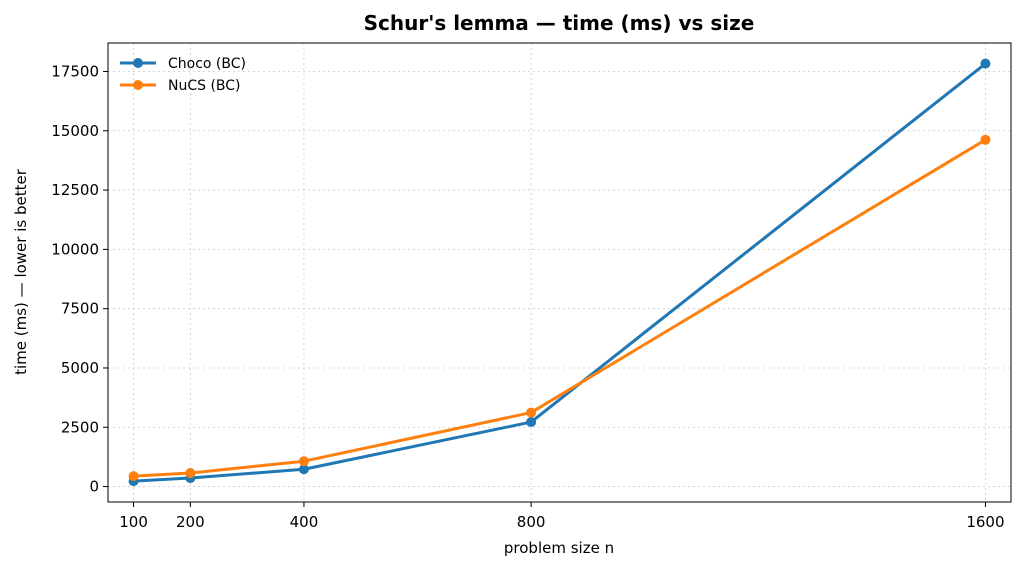 The height and width of the screenshot is (570, 1024). What do you see at coordinates (75, 131) in the screenshot?
I see `y-tick-label: 15000` at bounding box center [75, 131].